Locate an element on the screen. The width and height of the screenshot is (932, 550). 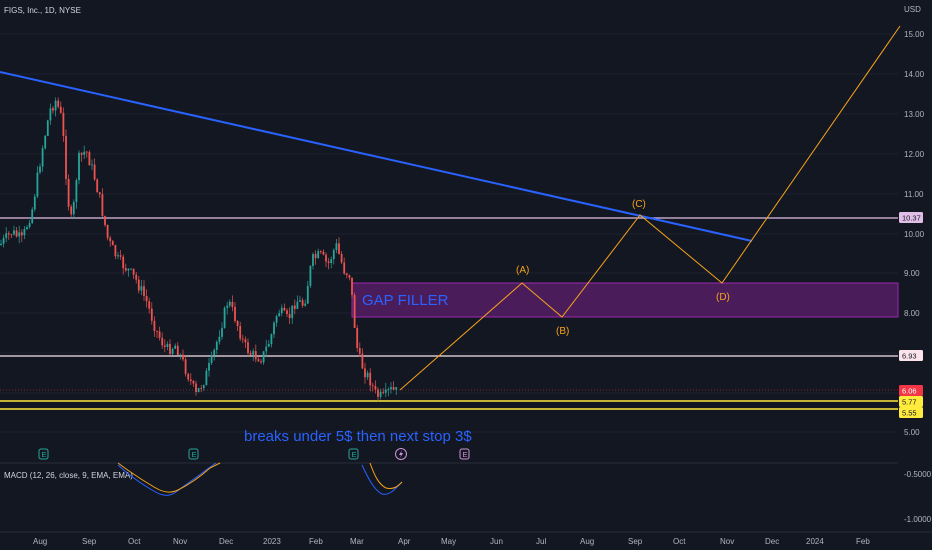
price-tag-6-93-bg is located at coordinates (911, 355).